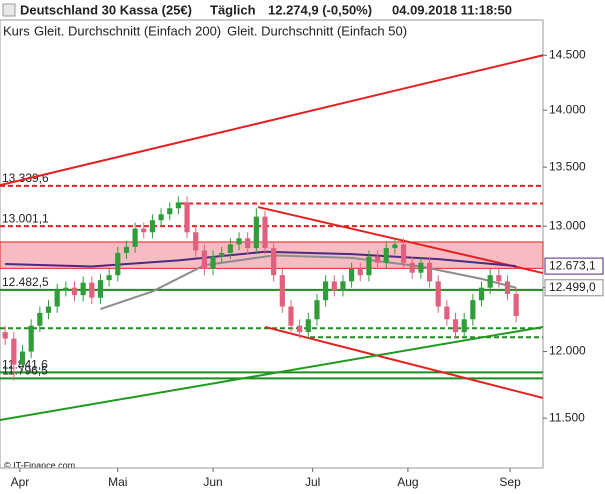 This screenshot has height=494, width=605. I want to click on y-tick-label: 14.000, so click(567, 109).